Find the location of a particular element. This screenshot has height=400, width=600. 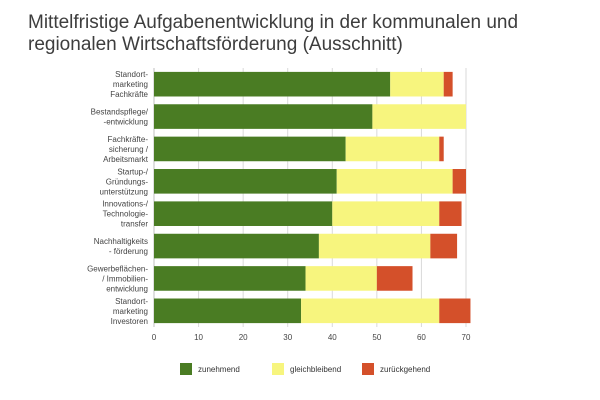

category-label-line: Gründungs- is located at coordinates (127, 181).